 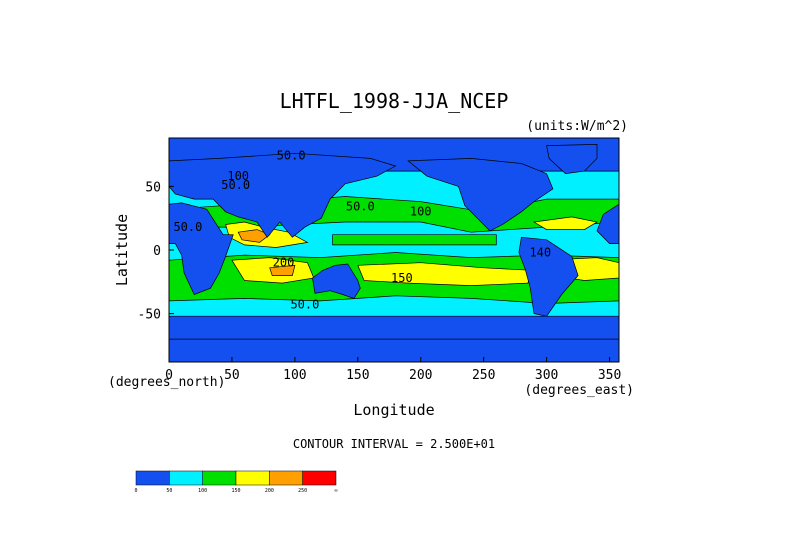 I want to click on x-tick-label: 50, so click(x=232, y=375).